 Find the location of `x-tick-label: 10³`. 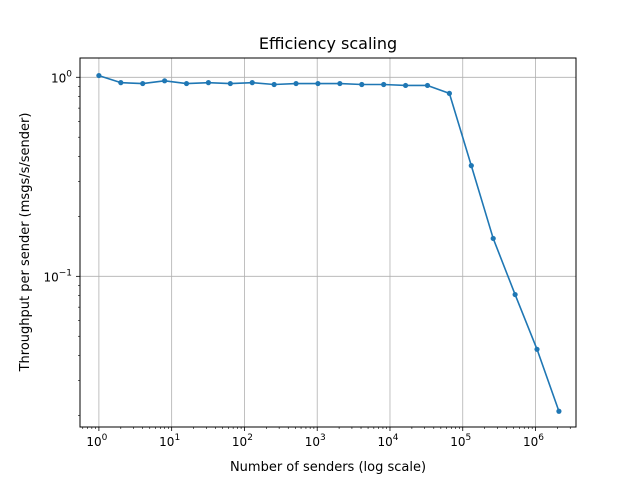

x-tick-label: 10³ is located at coordinates (315, 441).